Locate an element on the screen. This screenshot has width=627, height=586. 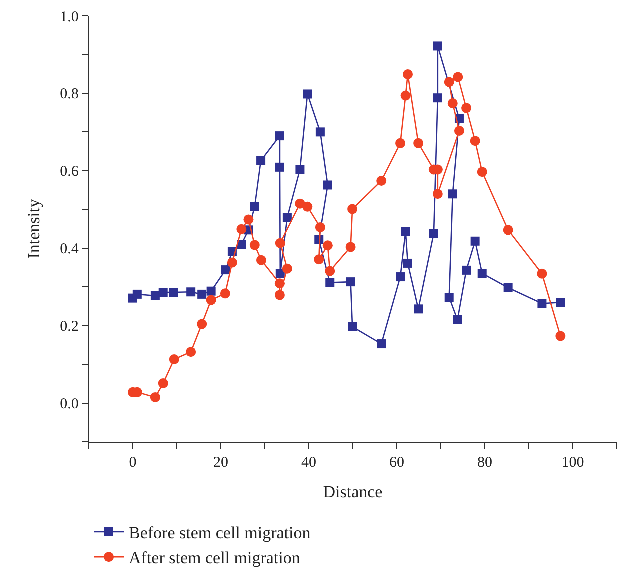
x-tick-label: 40 is located at coordinates (309, 463).